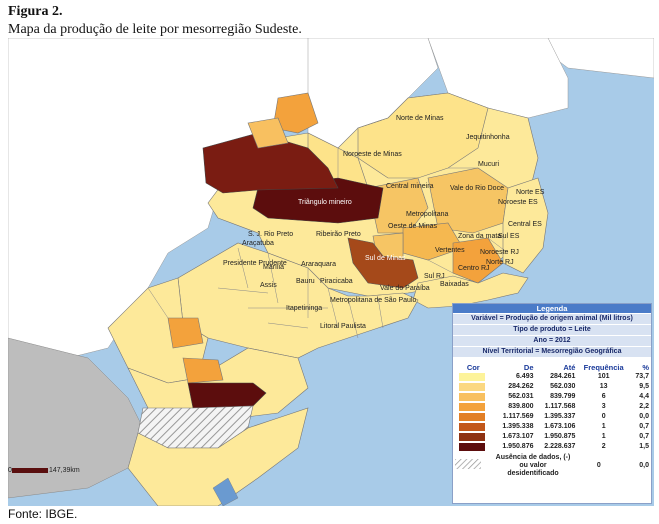 The image size is (659, 524). What do you see at coordinates (603, 406) in the screenshot?
I see `legend-value-freq: 3` at bounding box center [603, 406].